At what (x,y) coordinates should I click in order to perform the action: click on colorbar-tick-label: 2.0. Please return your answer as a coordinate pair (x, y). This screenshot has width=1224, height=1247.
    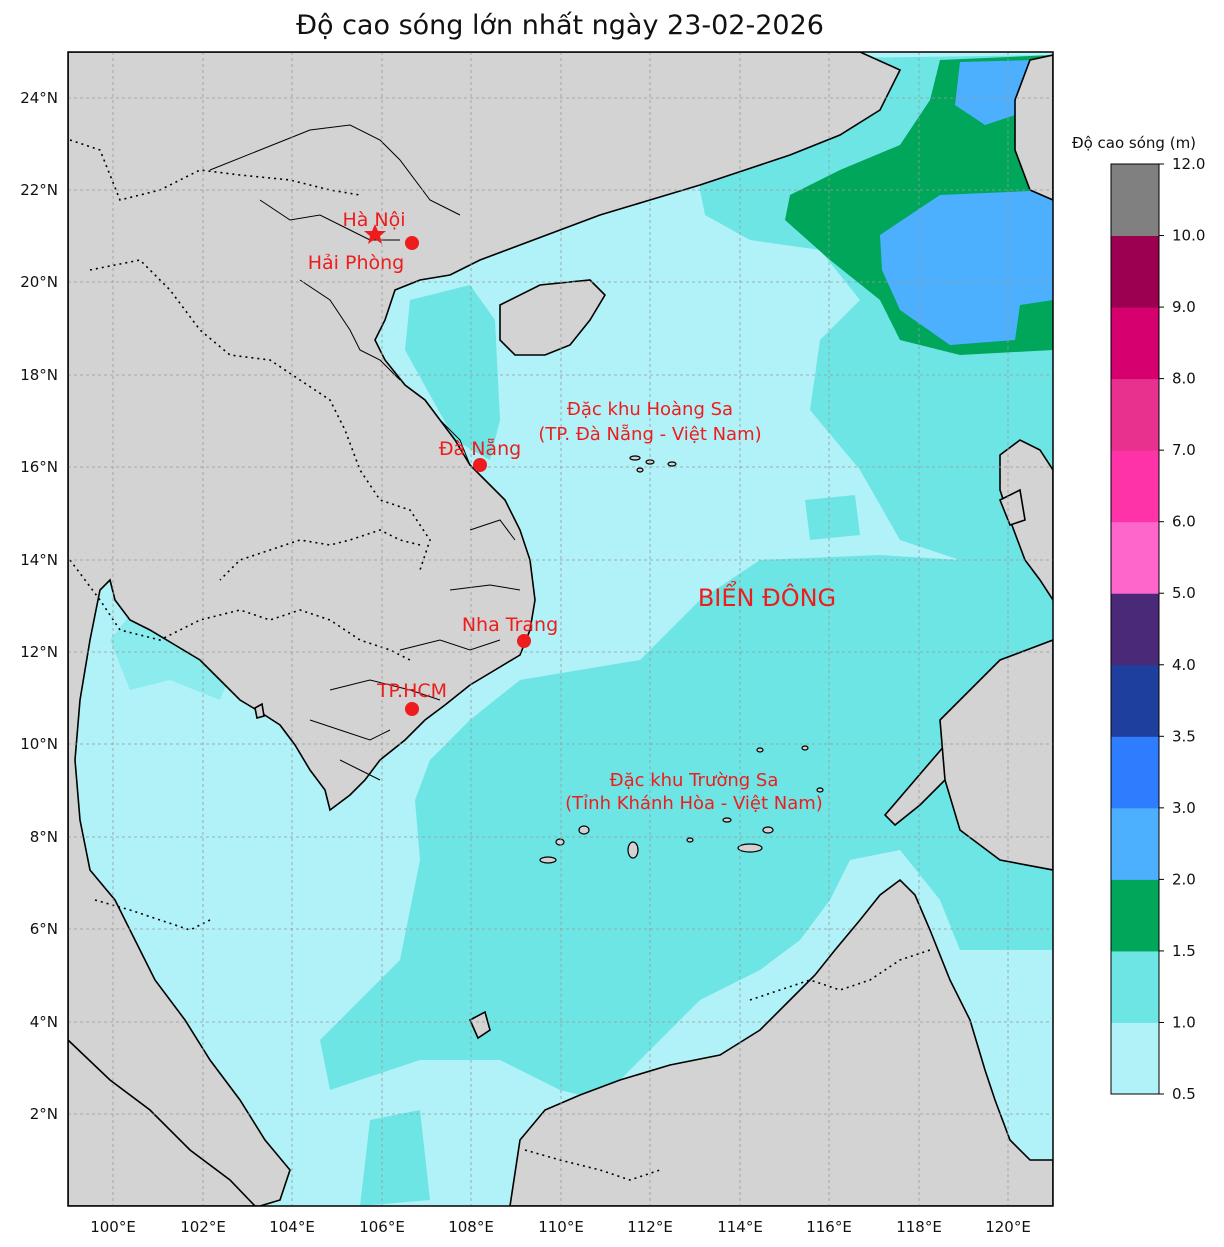
    Looking at the image, I should click on (1184, 879).